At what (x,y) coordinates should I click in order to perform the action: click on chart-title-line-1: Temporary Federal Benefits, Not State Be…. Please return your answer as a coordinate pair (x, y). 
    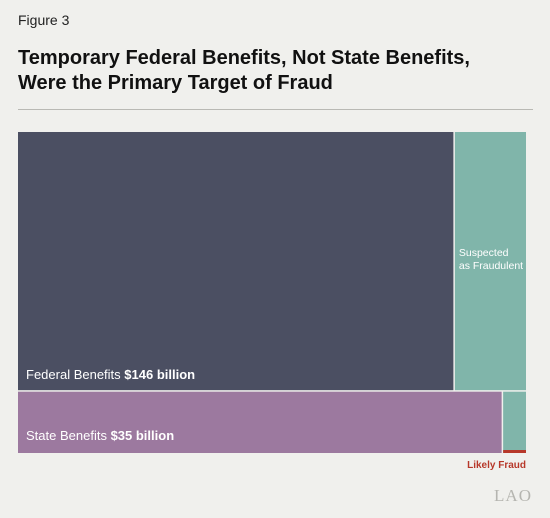
    Looking at the image, I should click on (244, 58).